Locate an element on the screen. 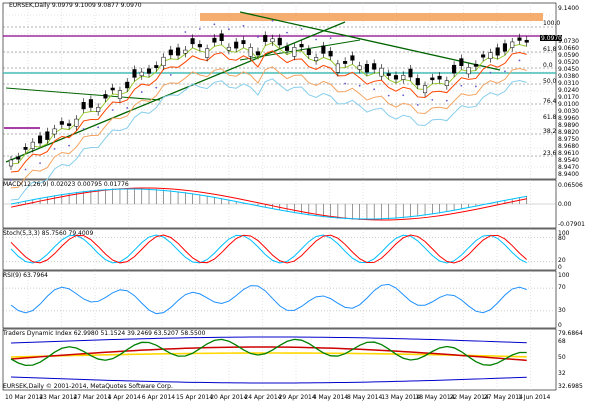 This screenshot has width=606, height=408. date-label: 27 May 2014 is located at coordinates (503, 397).